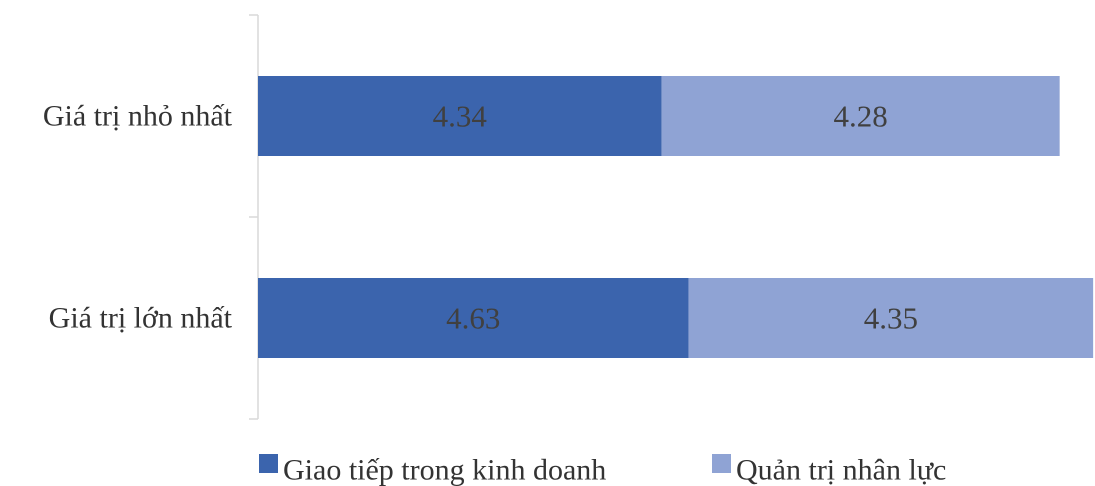 Image resolution: width=1095 pixels, height=486 pixels. I want to click on data-label: 4.35, so click(891, 318).